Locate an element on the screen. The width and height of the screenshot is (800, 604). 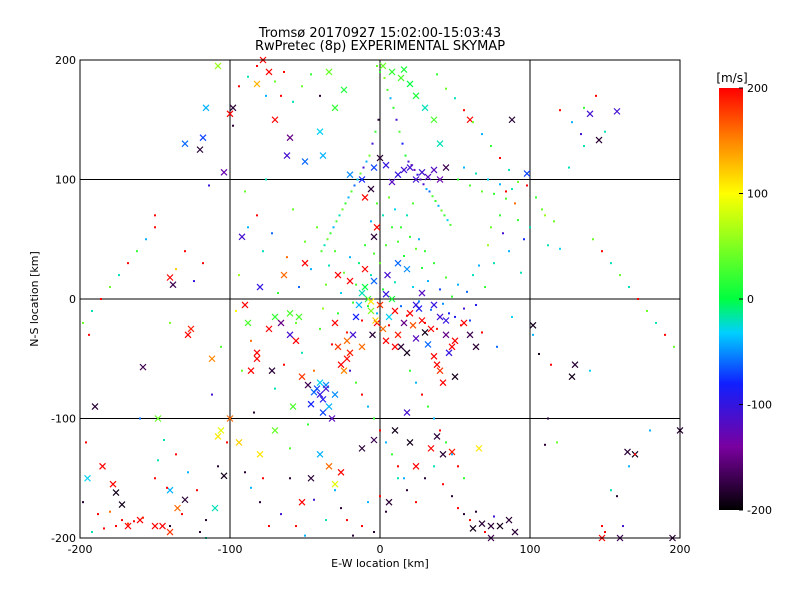
x-tick-label: -100 is located at coordinates (230, 549).